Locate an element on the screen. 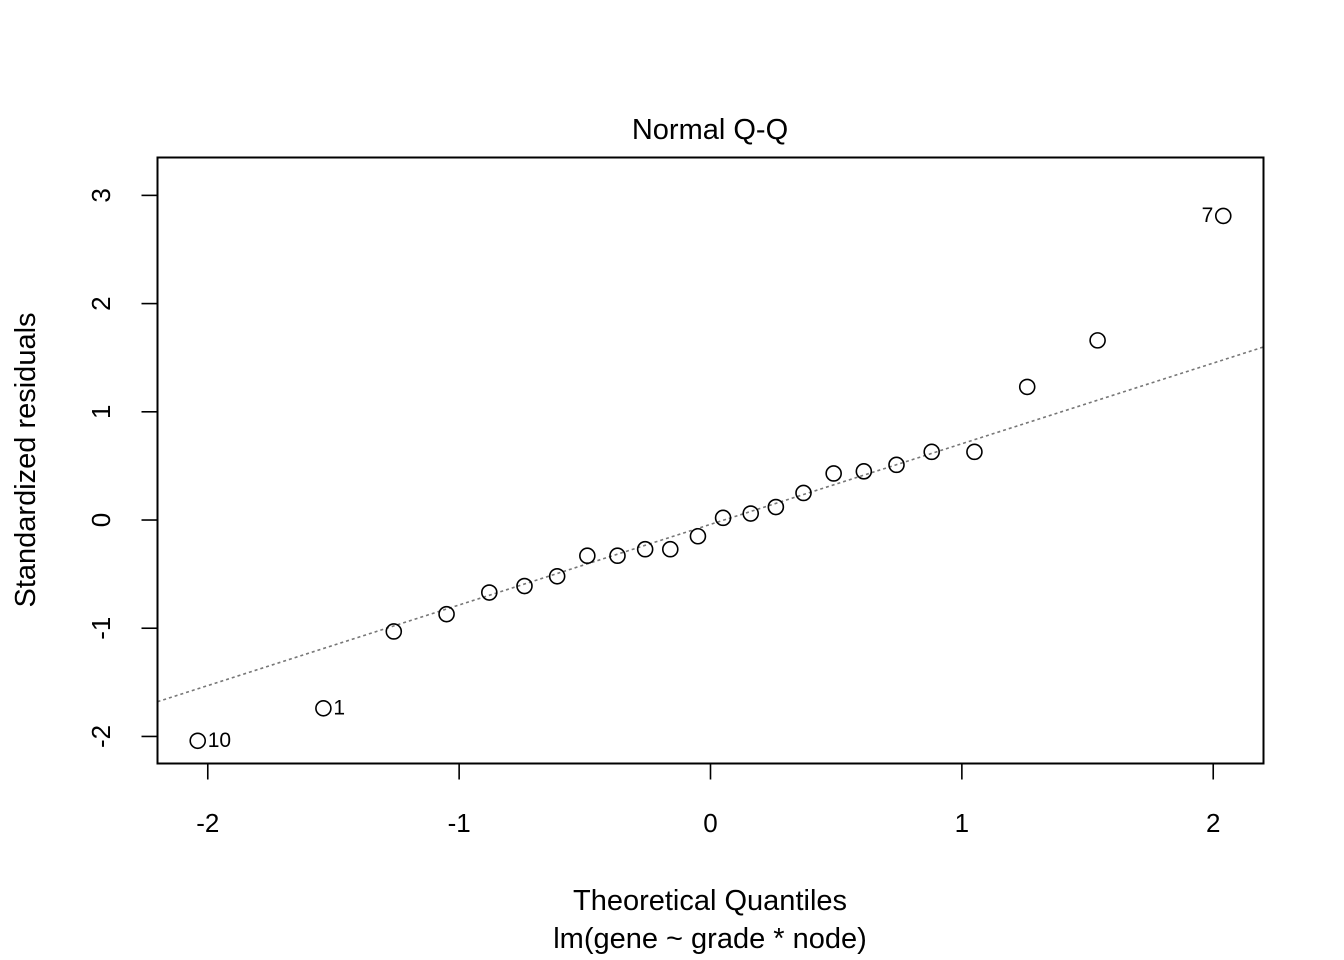  point-label: 10 is located at coordinates (219, 740).